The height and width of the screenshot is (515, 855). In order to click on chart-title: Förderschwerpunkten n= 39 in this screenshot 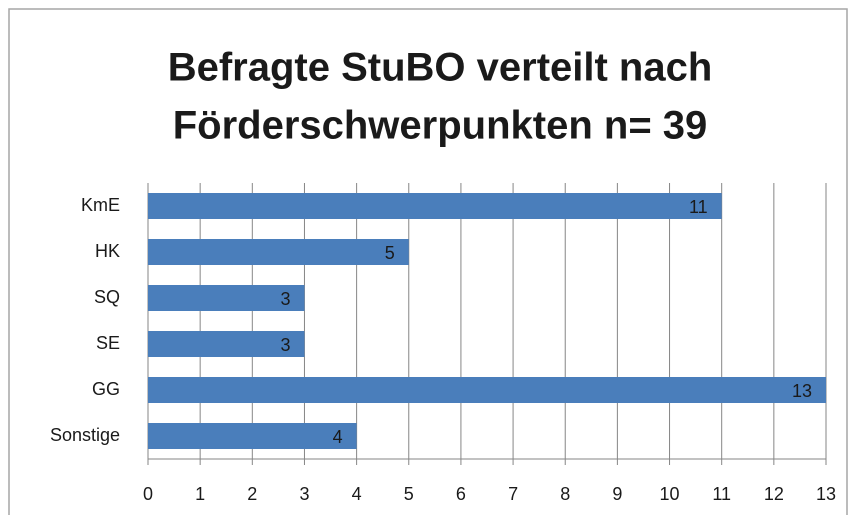, I will do `click(440, 126)`.